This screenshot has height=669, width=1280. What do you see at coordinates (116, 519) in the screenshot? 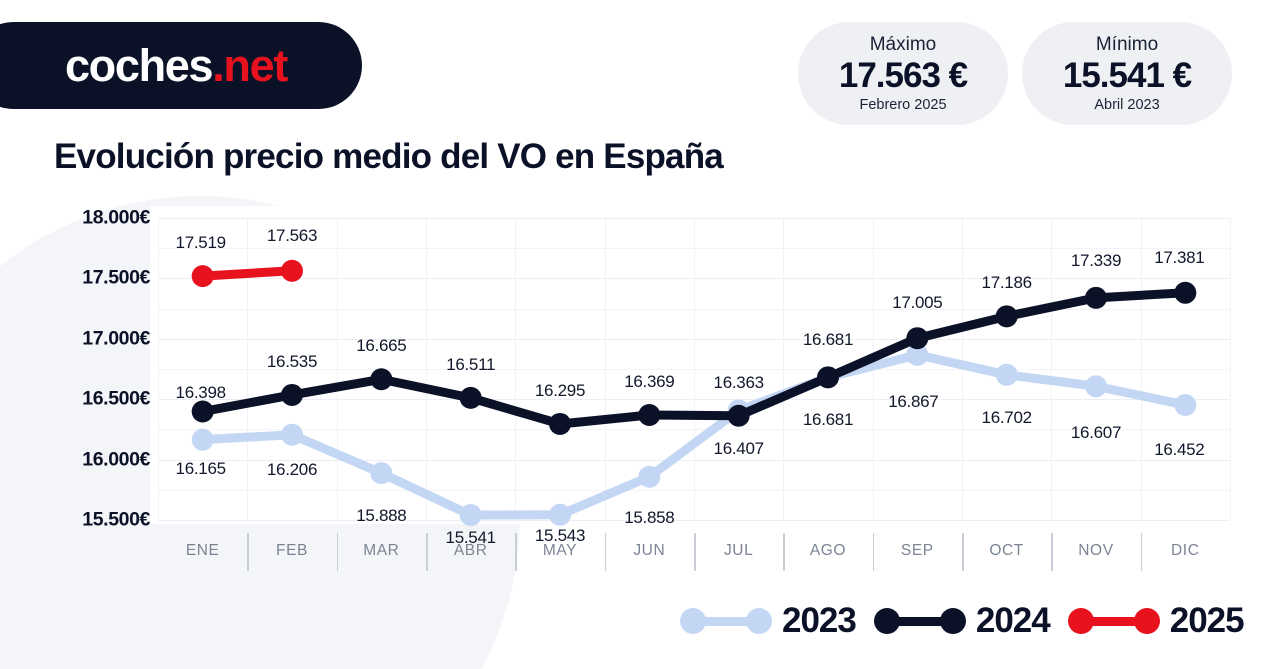
I see `y-axis-tick-label: 15.500€` at bounding box center [116, 519].